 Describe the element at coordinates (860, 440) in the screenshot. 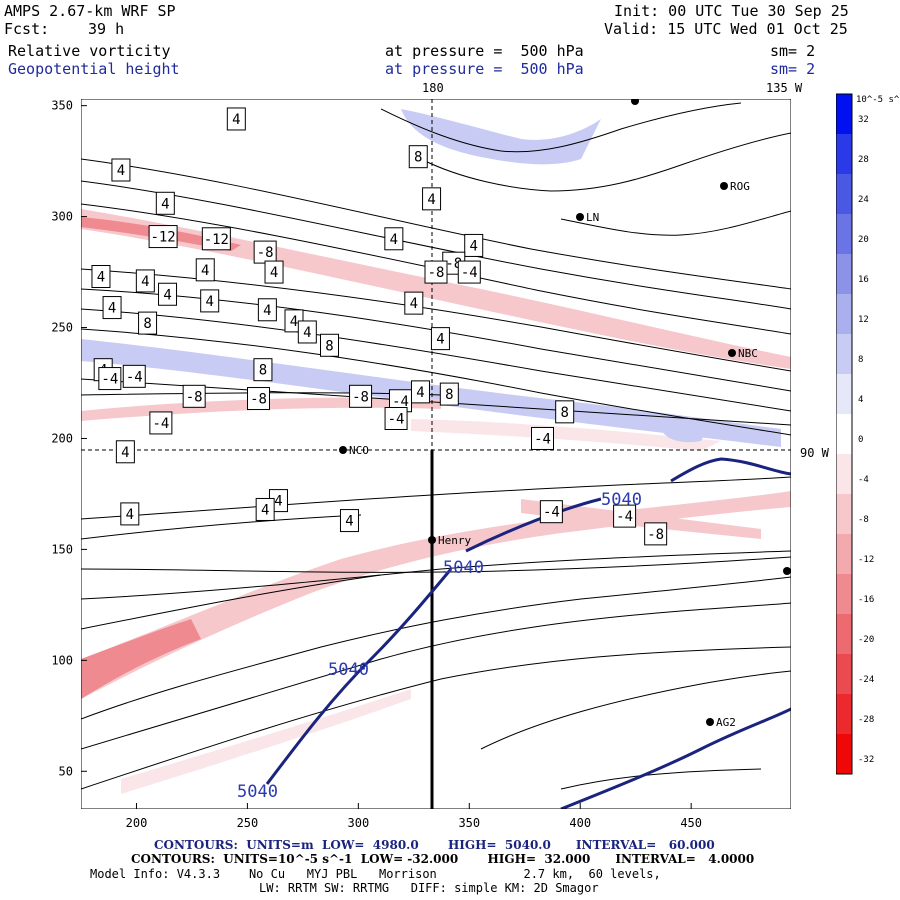

I see `colorbar-tick-label: 0` at that location.